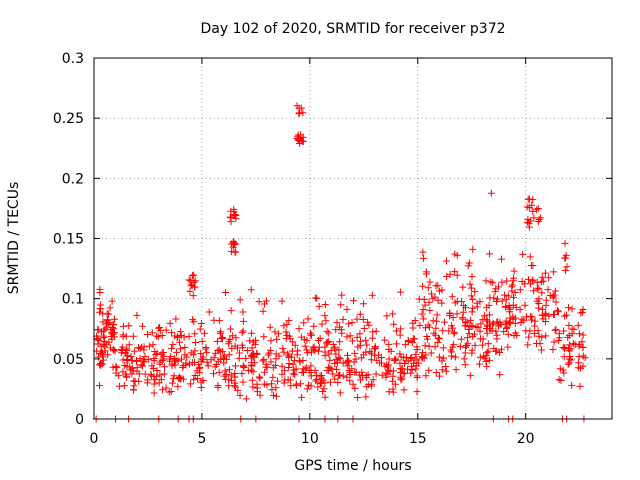 This screenshot has height=480, width=640. Describe the element at coordinates (526, 439) in the screenshot. I see `x-tick-label: 20` at that location.